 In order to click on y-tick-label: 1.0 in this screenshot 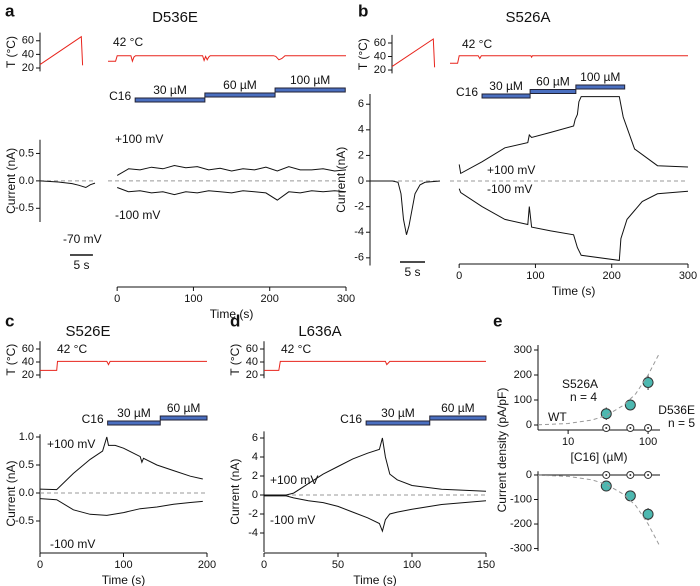, I will do `click(26, 437)`.